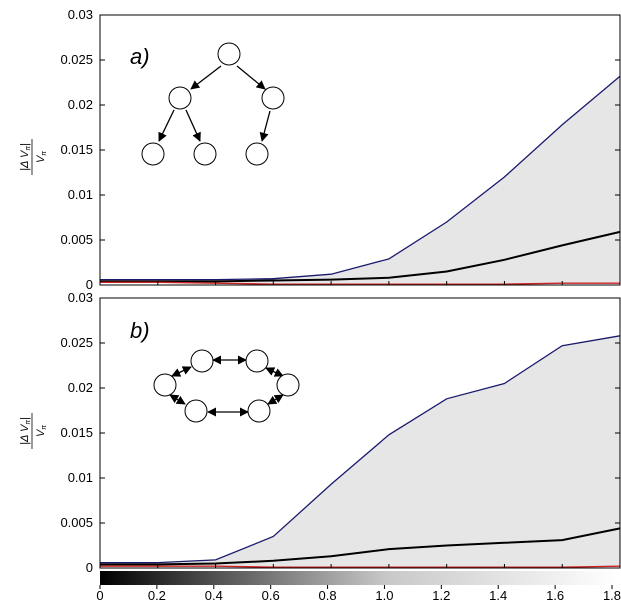 The height and width of the screenshot is (603, 621). Describe the element at coordinates (33, 431) in the screenshot. I see `y-axis-label-b: |Δ Vπ| Vπ` at that location.